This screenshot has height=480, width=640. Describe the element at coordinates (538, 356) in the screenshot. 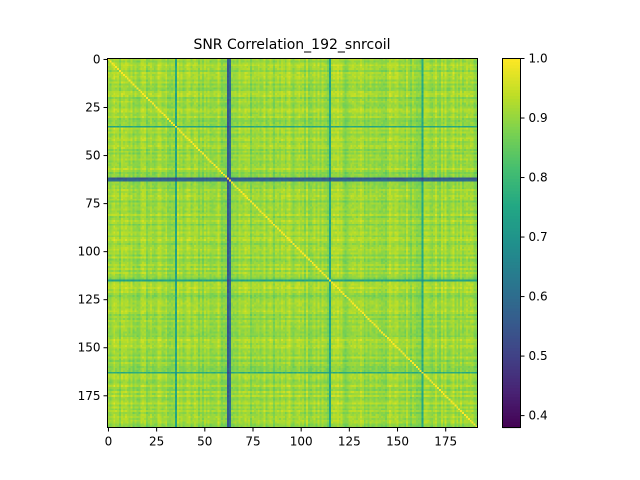

I see `colorbar-tick-label: 0.5` at that location.